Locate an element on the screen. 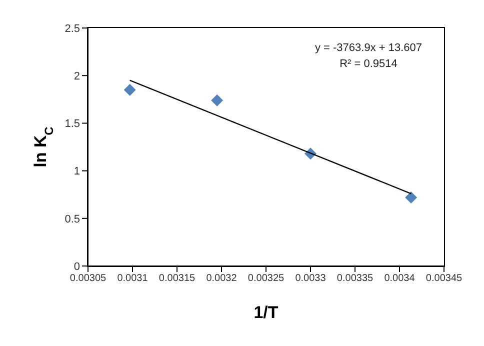 The width and height of the screenshot is (484, 346). x-tick-label: 0.00315 is located at coordinates (177, 278).